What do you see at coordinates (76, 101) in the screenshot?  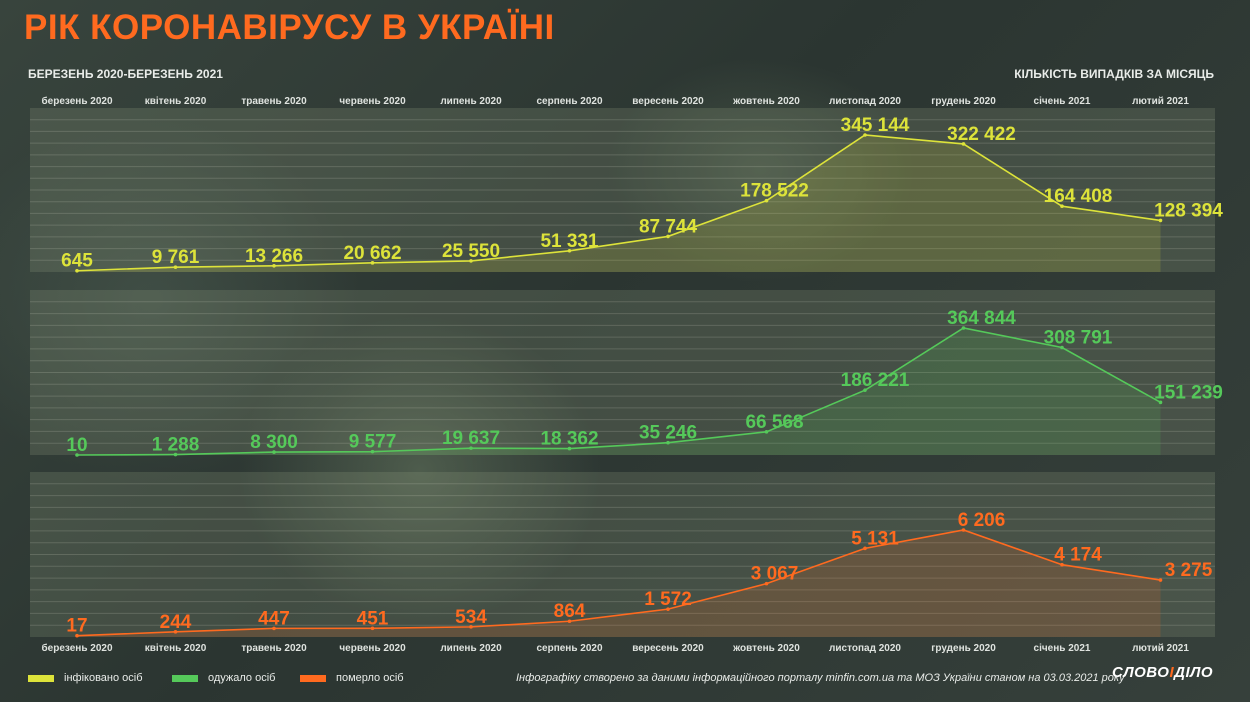 I see `x-tick-label-top: березень 2020` at bounding box center [76, 101].